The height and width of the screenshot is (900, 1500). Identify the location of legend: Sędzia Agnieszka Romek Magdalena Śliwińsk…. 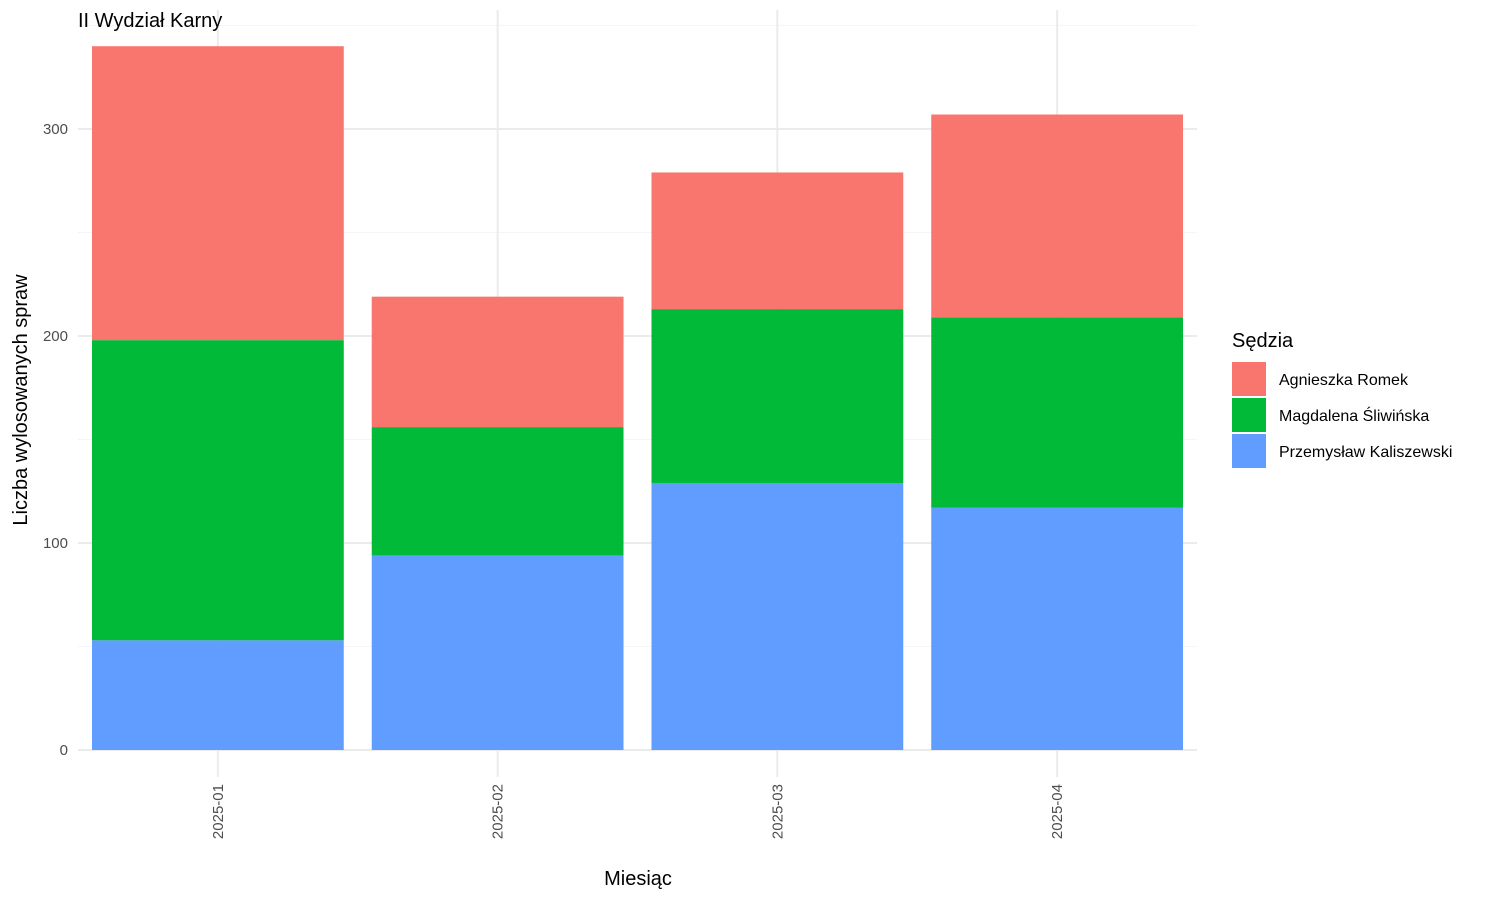
(1342, 399).